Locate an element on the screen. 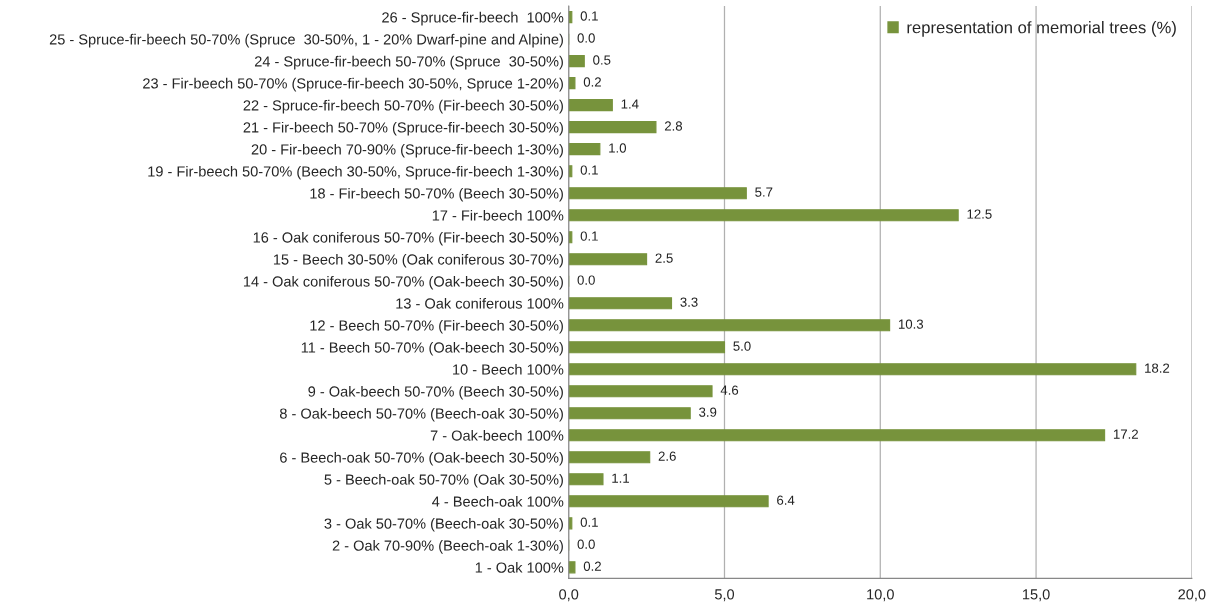 The height and width of the screenshot is (612, 1210). y-tick-label: 6 - Beech-oak 50-70% (Oak-beech 30-50%) is located at coordinates (421, 459).